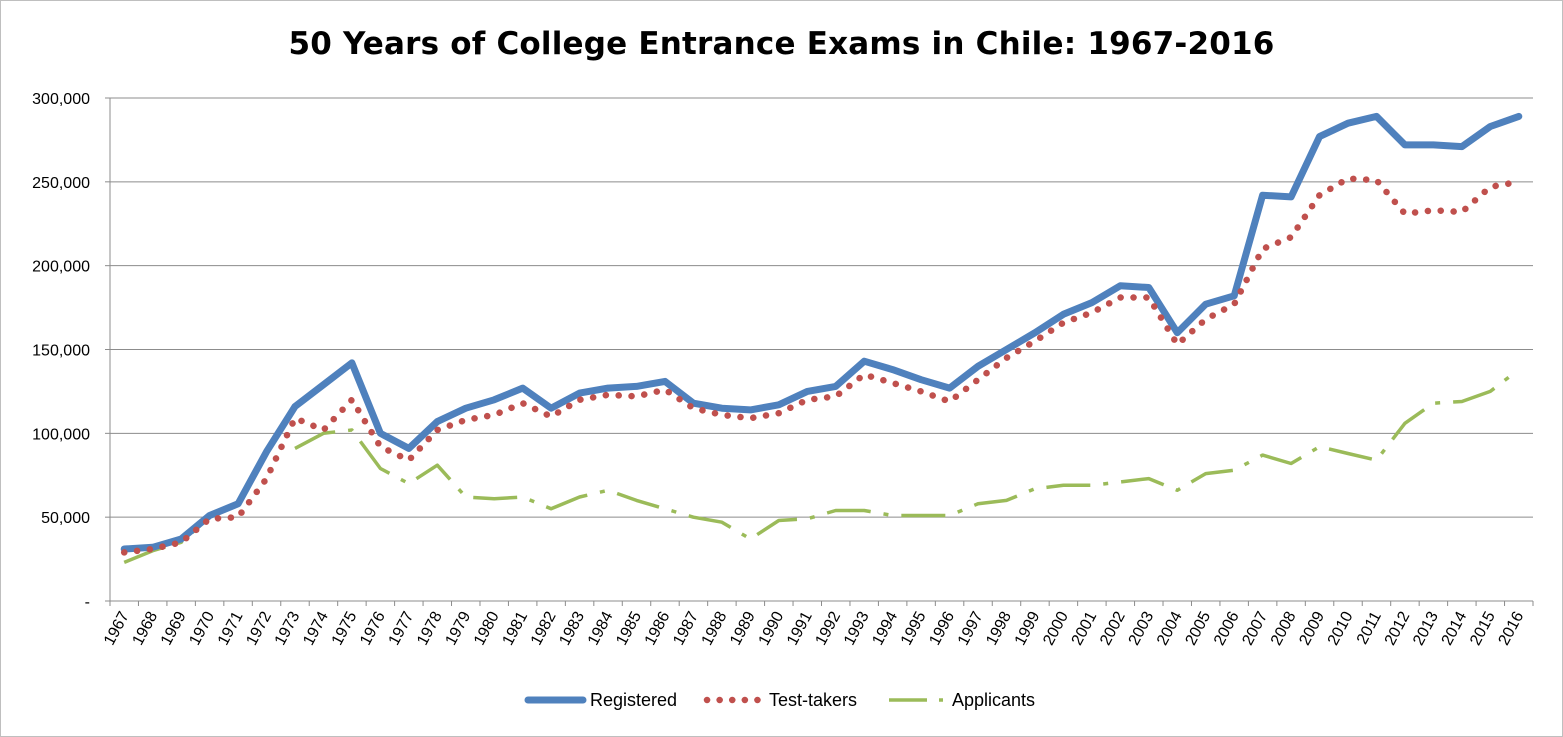  What do you see at coordinates (1284, 628) in the screenshot?
I see `x-tick-label: 2008` at bounding box center [1284, 628].